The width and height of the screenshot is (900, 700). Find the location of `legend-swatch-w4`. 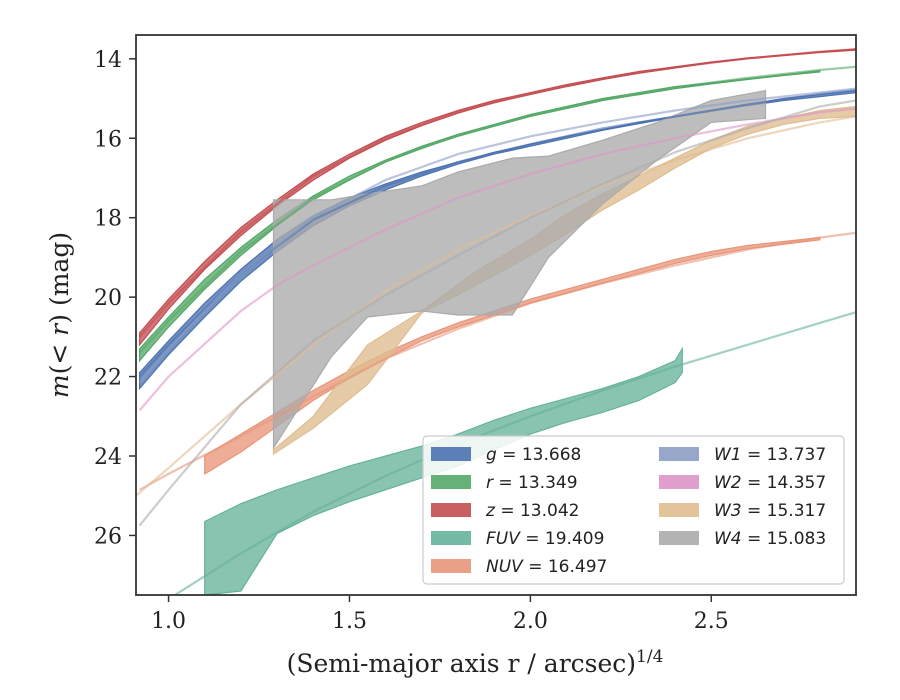

legend-swatch-w4 is located at coordinates (679, 538).